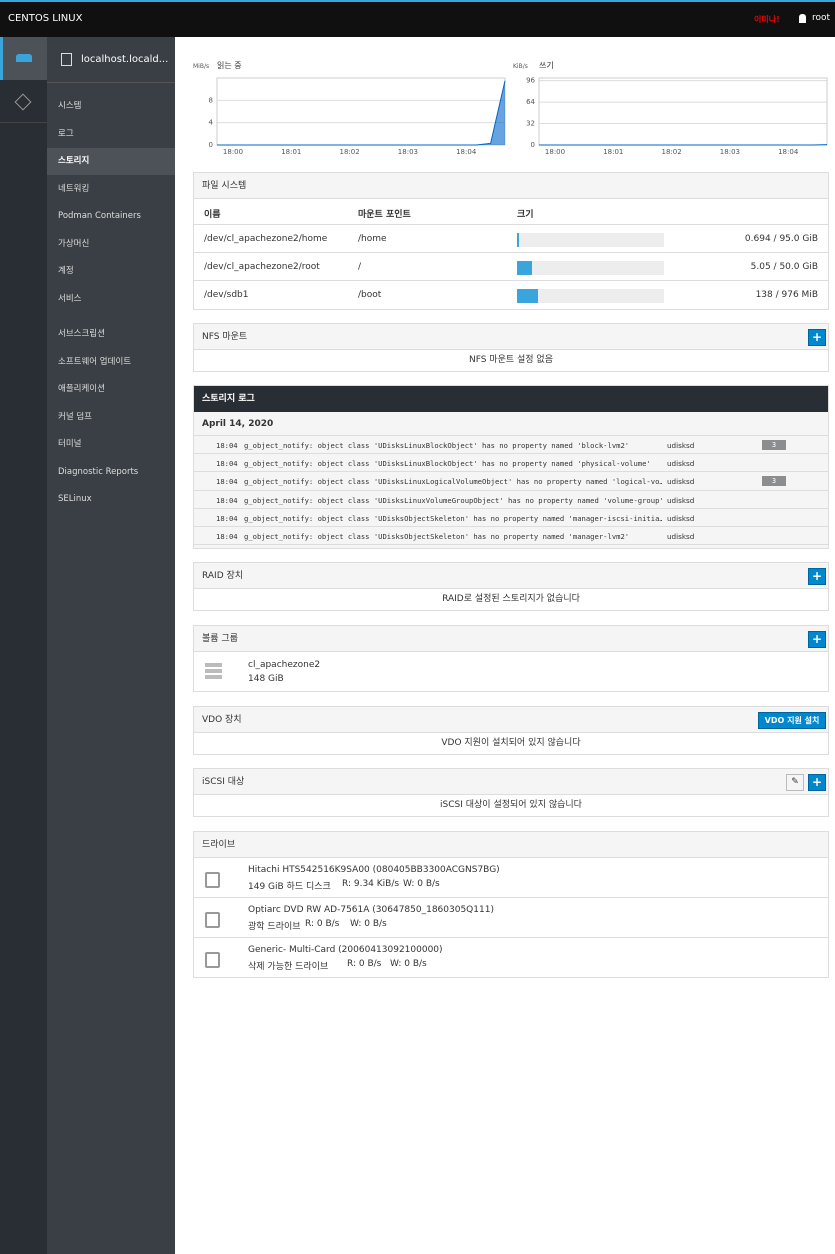 The image size is (835, 1254). I want to click on x-tick-label: 18:02, so click(672, 152).